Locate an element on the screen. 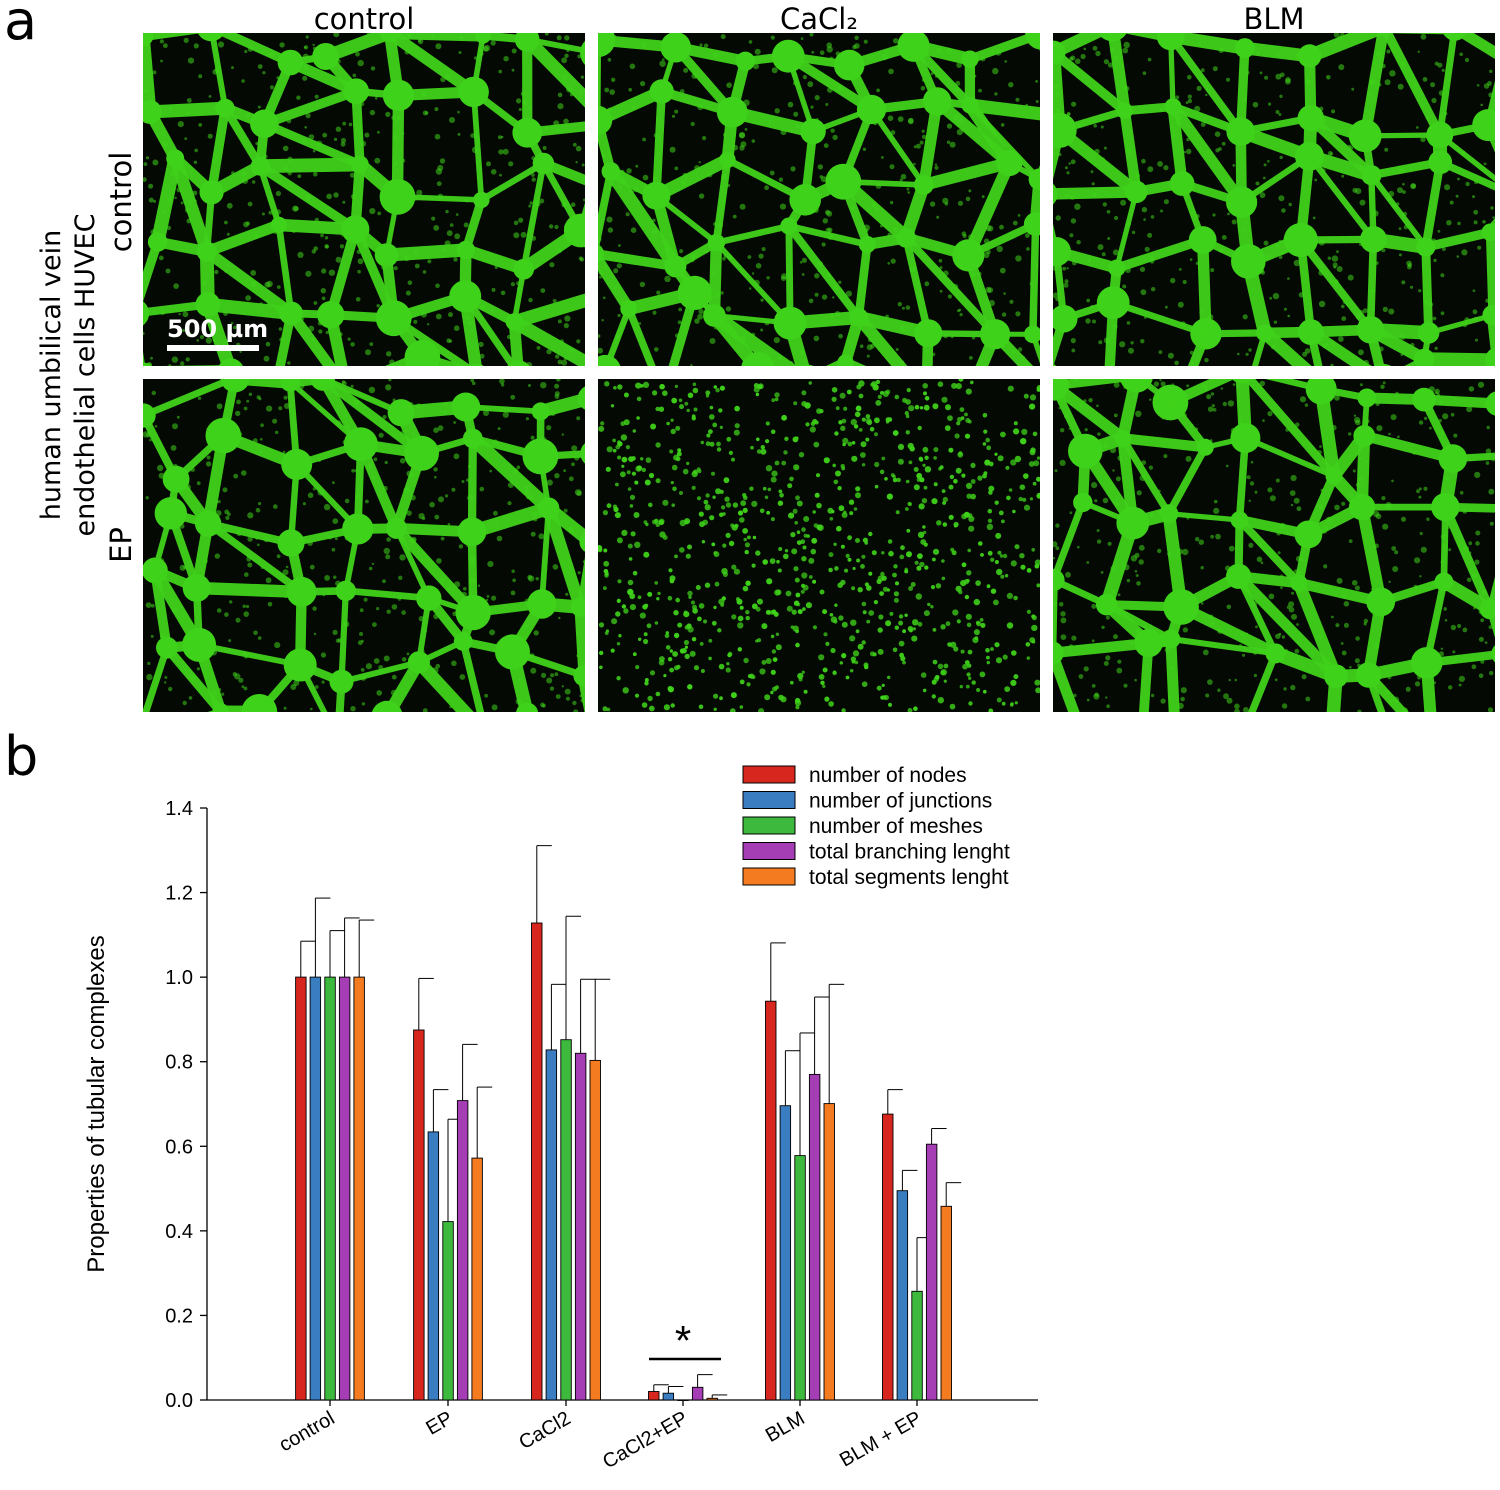 This screenshot has width=1500, height=1490. panel-b-letter: b is located at coordinates (21, 756).